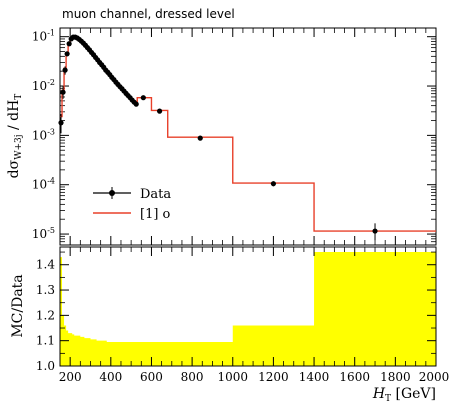  I want to click on chart-title: muon channel, dressed level, so click(148, 14).